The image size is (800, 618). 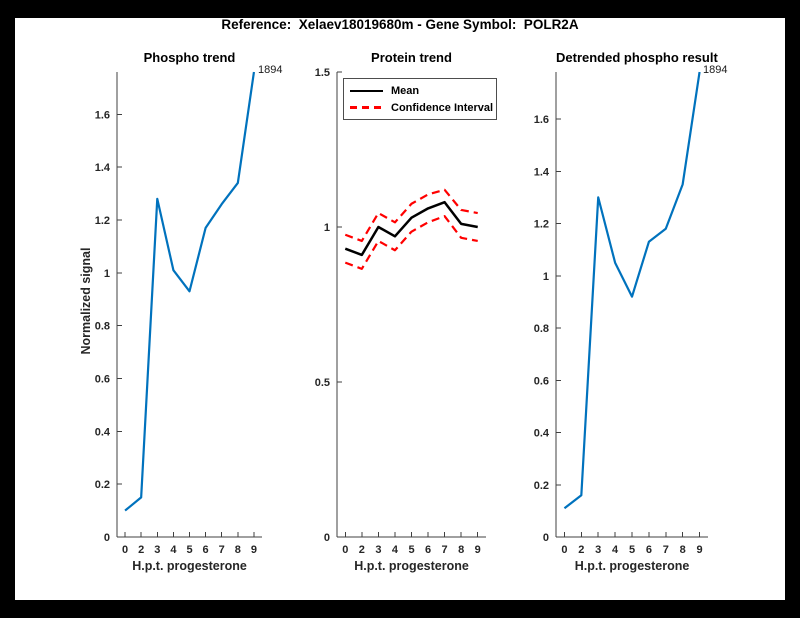 What do you see at coordinates (322, 73) in the screenshot?
I see `protein-trend-y-tick-label: 1.5` at bounding box center [322, 73].